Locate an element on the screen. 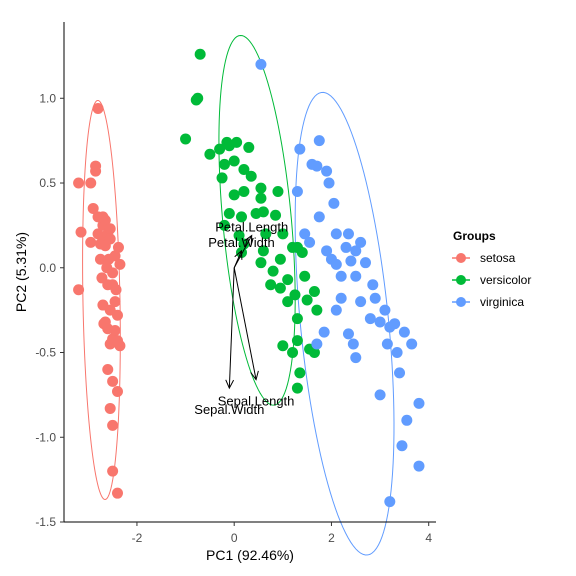 The height and width of the screenshot is (576, 576). y-tick-label: 0.0 is located at coordinates (47, 268).